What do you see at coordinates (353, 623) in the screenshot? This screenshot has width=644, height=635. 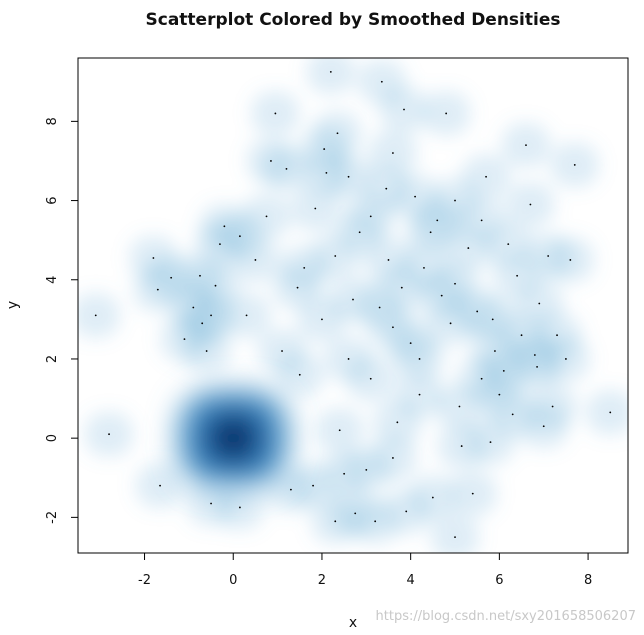 I see `x-axis-label: x` at bounding box center [353, 623].